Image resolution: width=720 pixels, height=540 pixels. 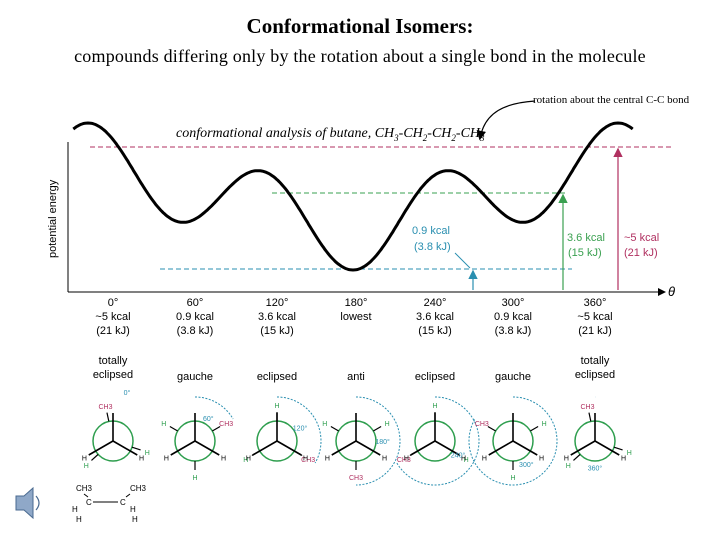 What do you see at coordinates (431, 231) in the screenshot?
I see `gauche-diff-label: 0.9 kcal` at bounding box center [431, 231].